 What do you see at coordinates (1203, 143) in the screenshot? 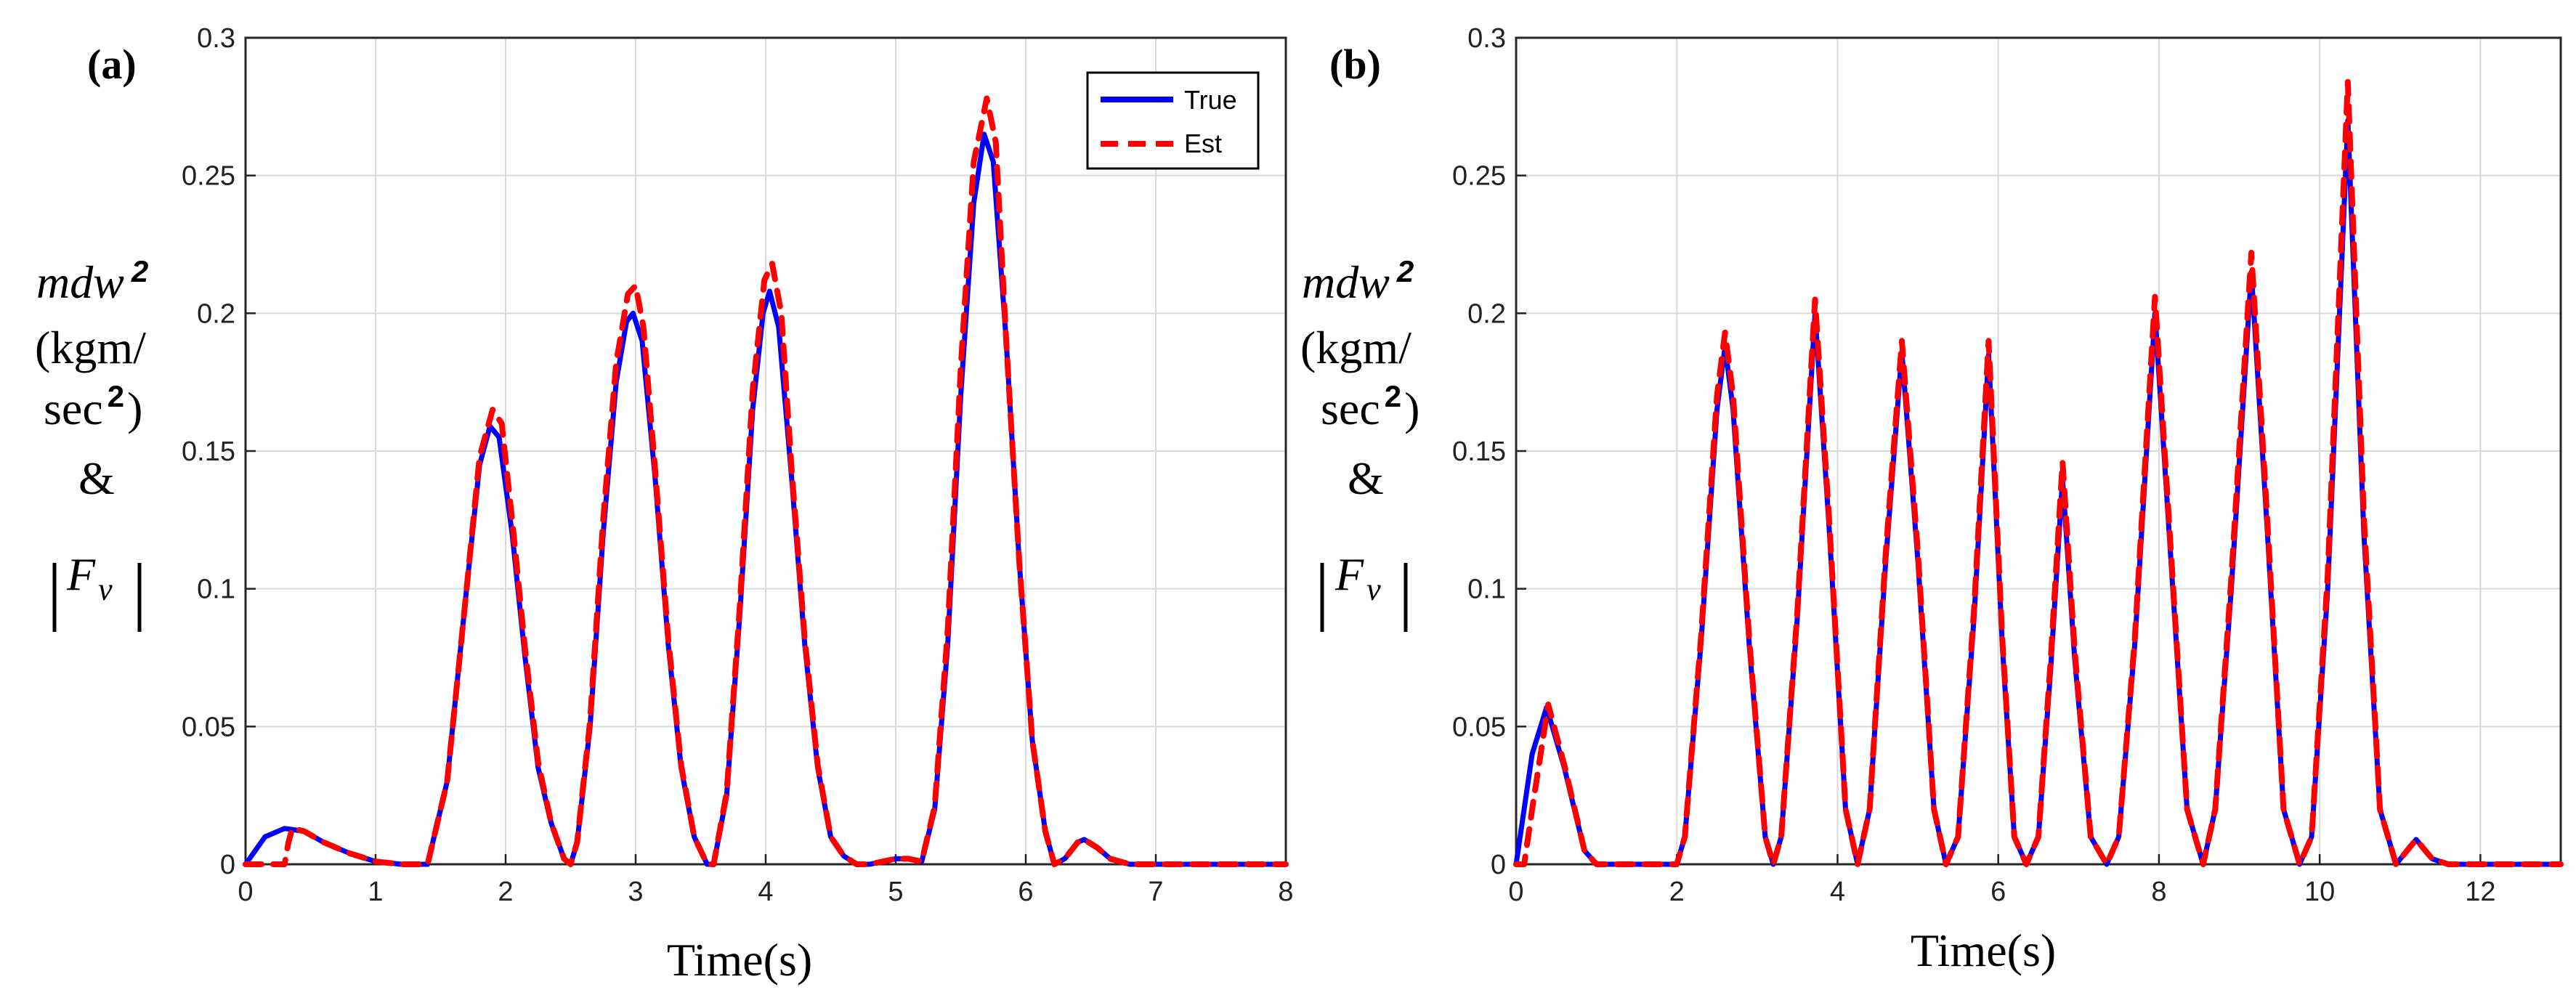
I see `legend-est-label: Est` at bounding box center [1203, 143].